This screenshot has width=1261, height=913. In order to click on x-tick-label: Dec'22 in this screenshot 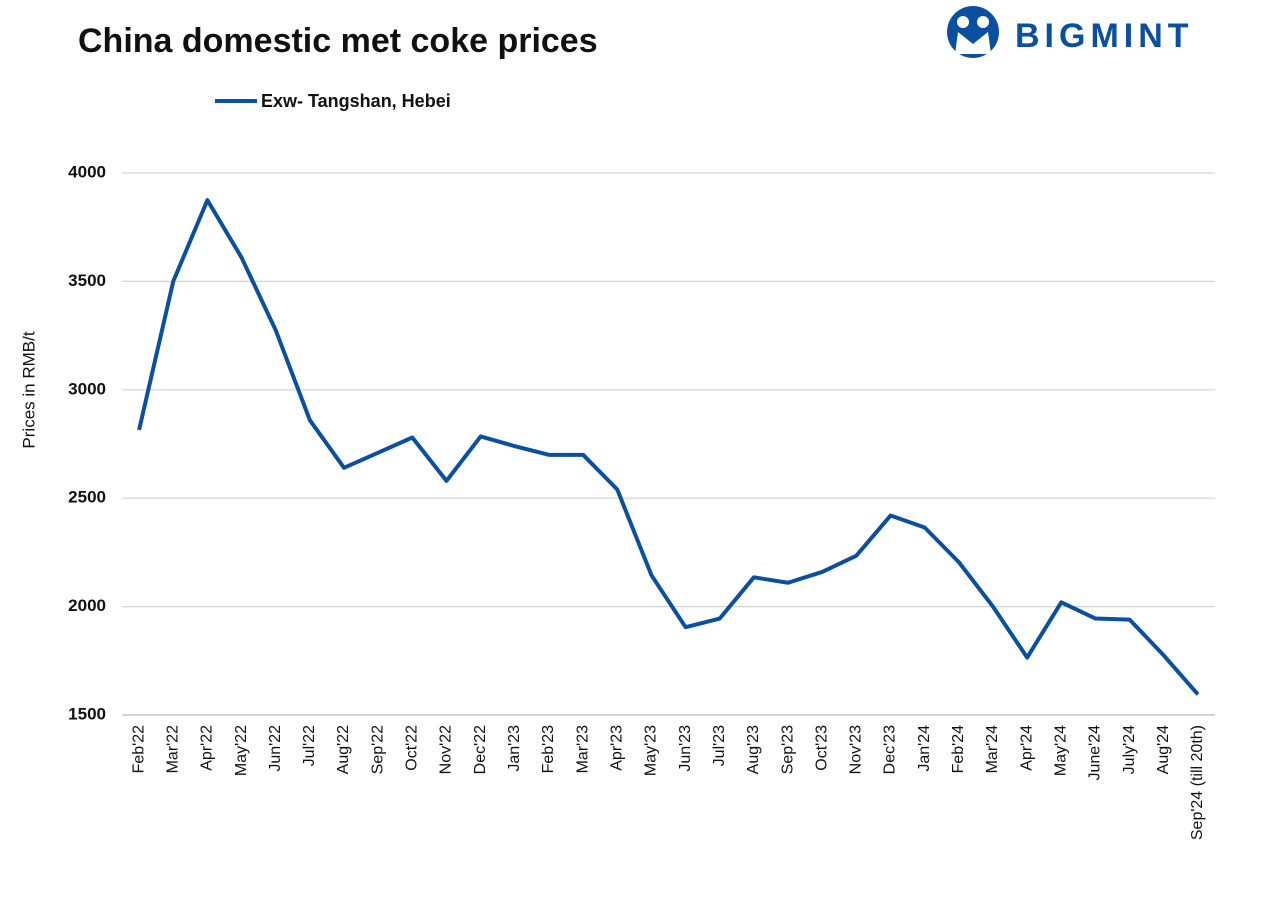, I will do `click(480, 749)`.